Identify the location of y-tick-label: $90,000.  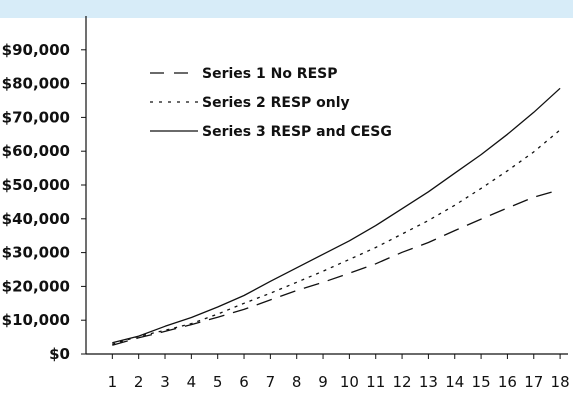
(36, 50).